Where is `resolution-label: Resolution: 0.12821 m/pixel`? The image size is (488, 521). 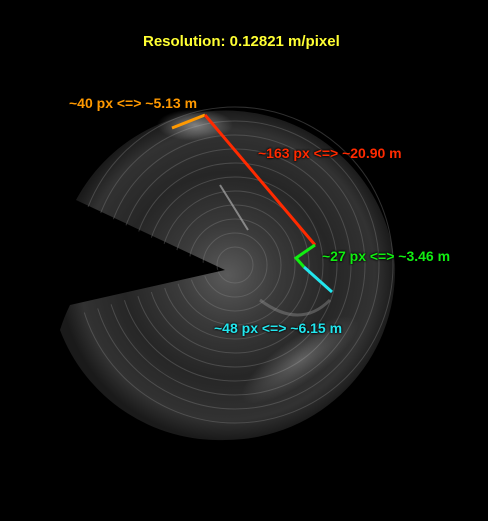
resolution-label: Resolution: 0.12821 m/pixel is located at coordinates (241, 41).